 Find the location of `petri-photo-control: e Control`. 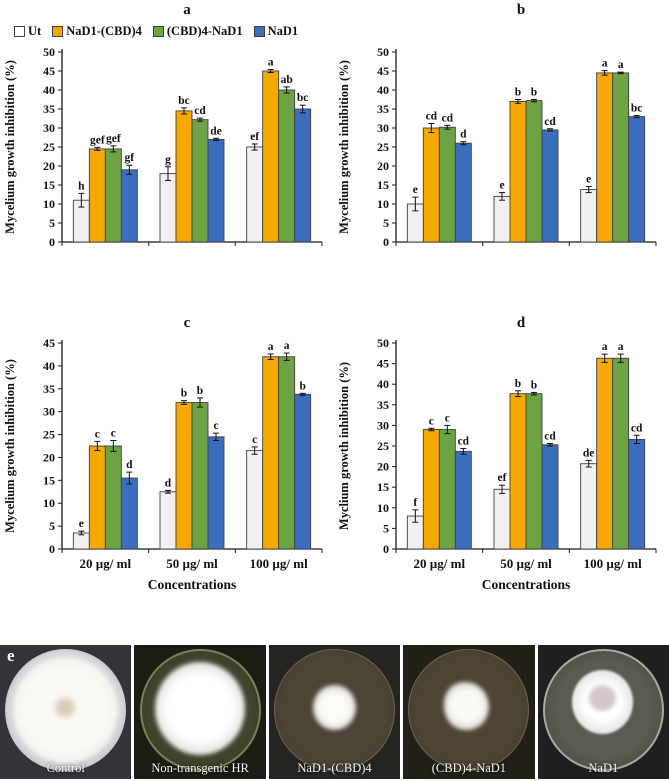

petri-photo-control: e Control is located at coordinates (66, 712).